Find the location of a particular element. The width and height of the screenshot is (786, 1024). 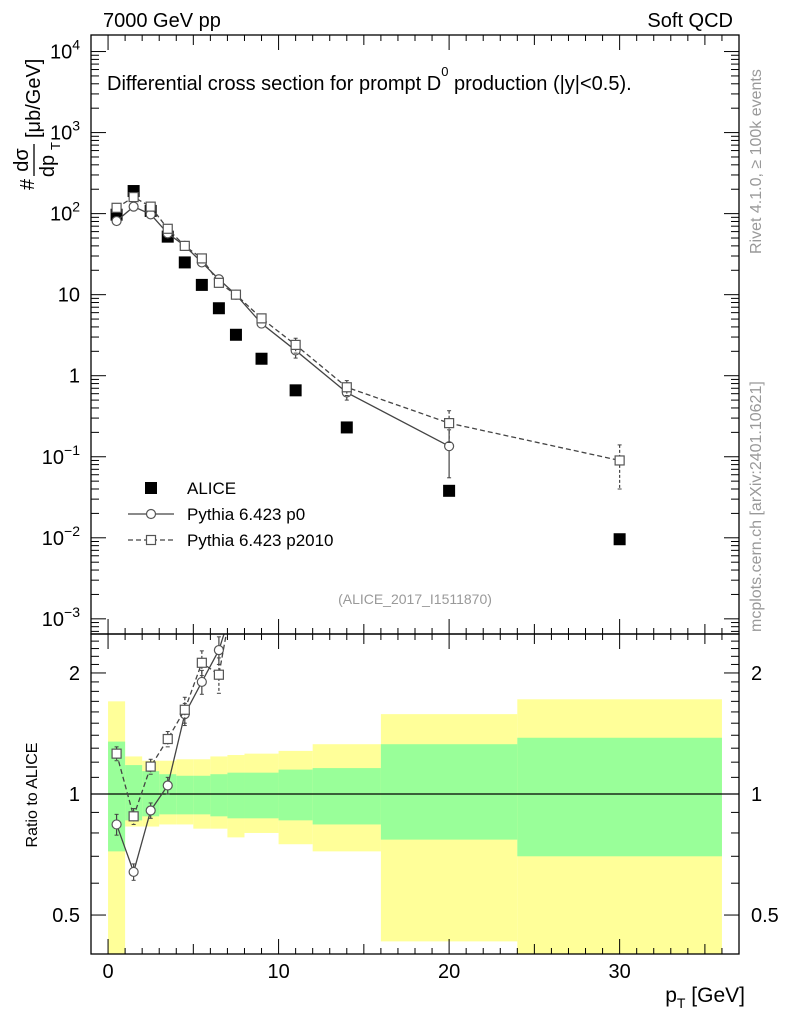

y-tick-label: 10 is located at coordinates (69, 296).